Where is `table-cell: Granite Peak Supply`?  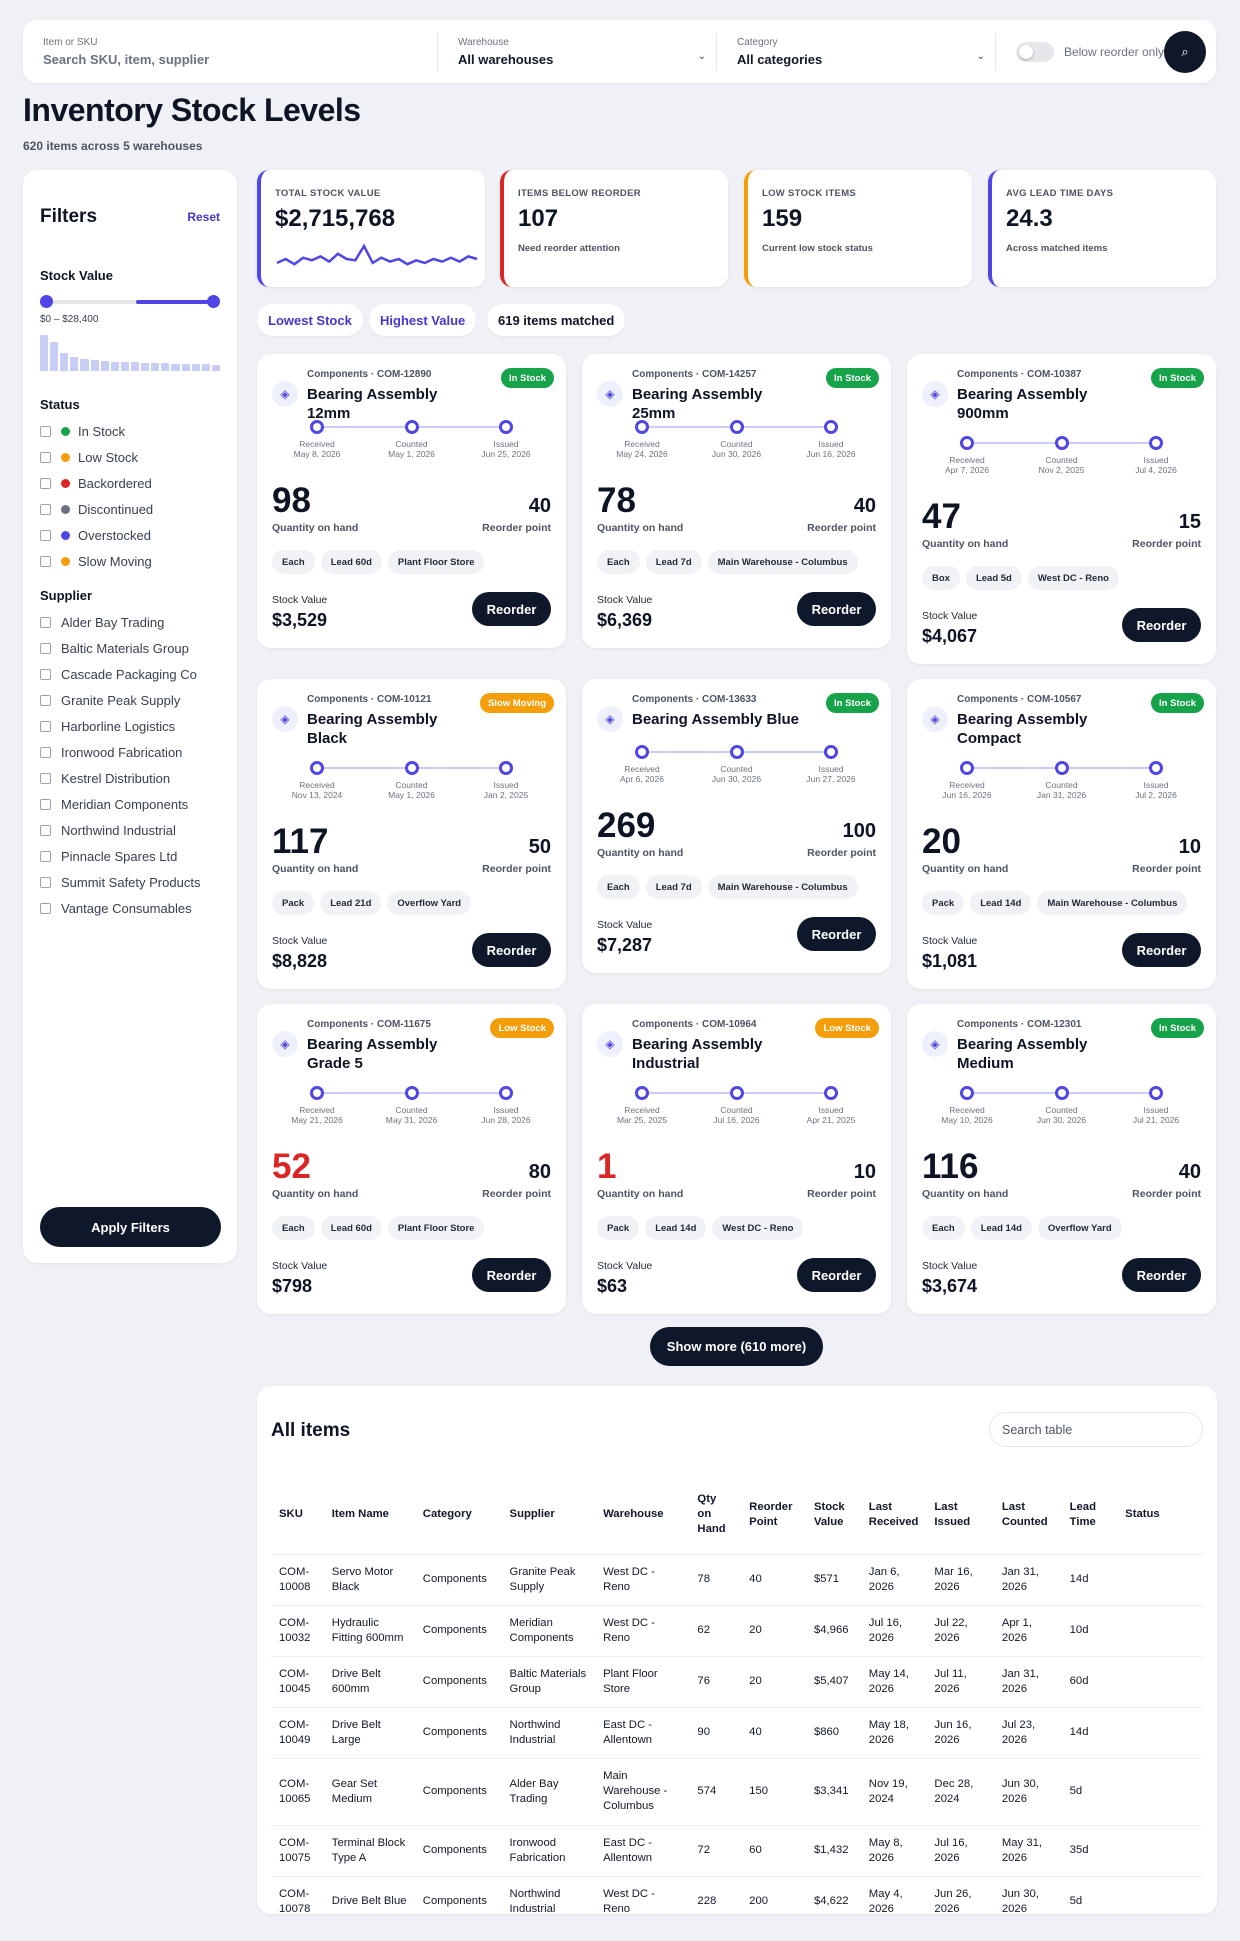
table-cell: Granite Peak Supply is located at coordinates (548, 1579).